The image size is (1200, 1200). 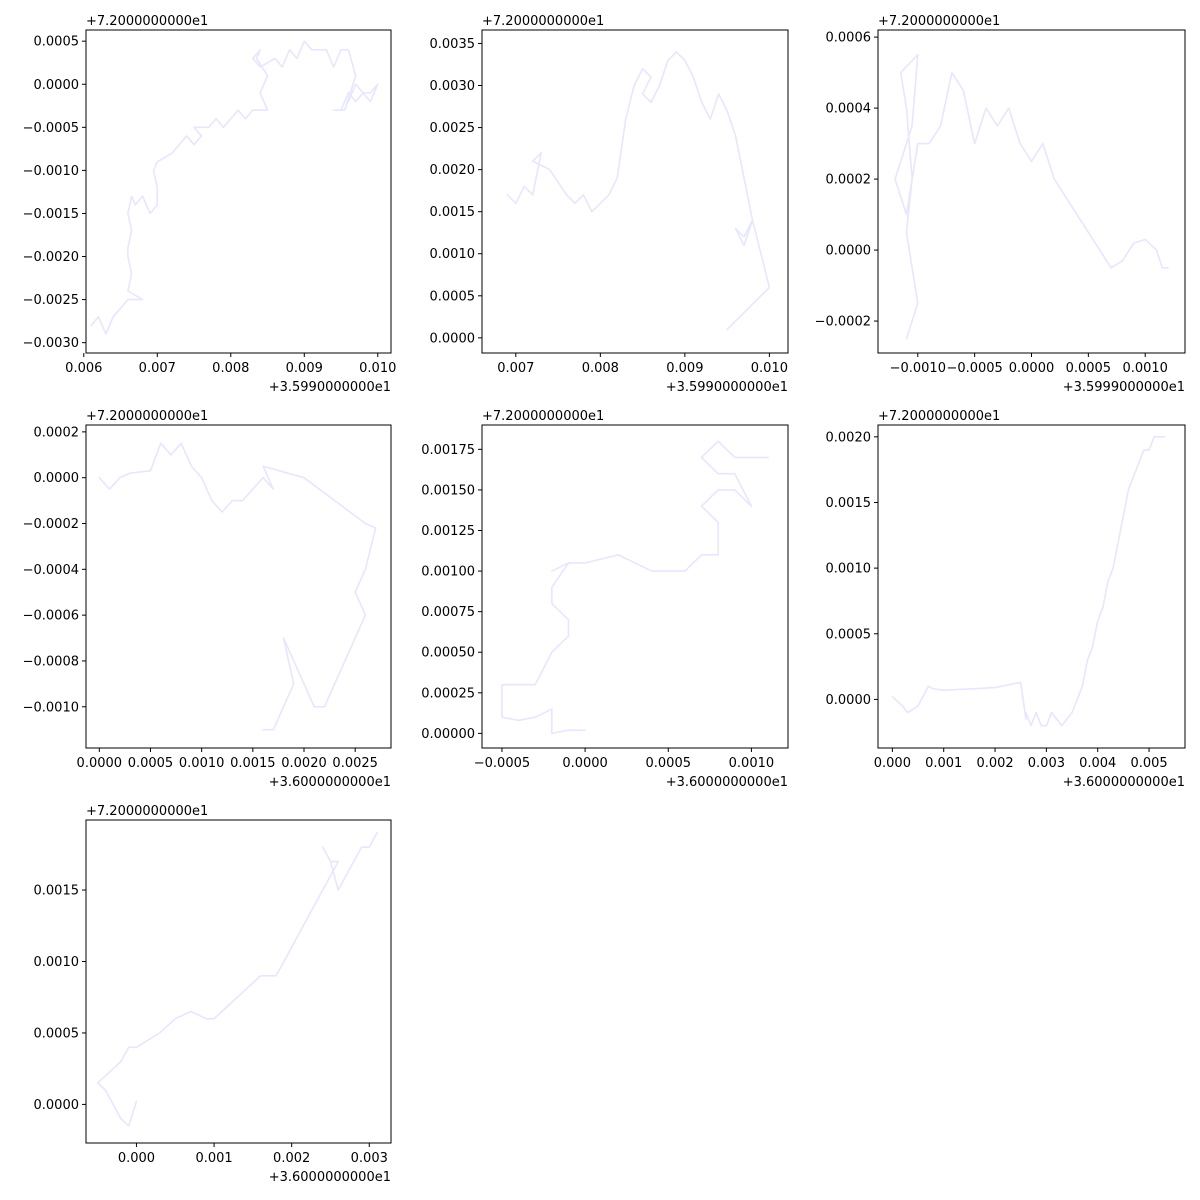 I want to click on x-tick-label: 0.0015, so click(x=253, y=763).